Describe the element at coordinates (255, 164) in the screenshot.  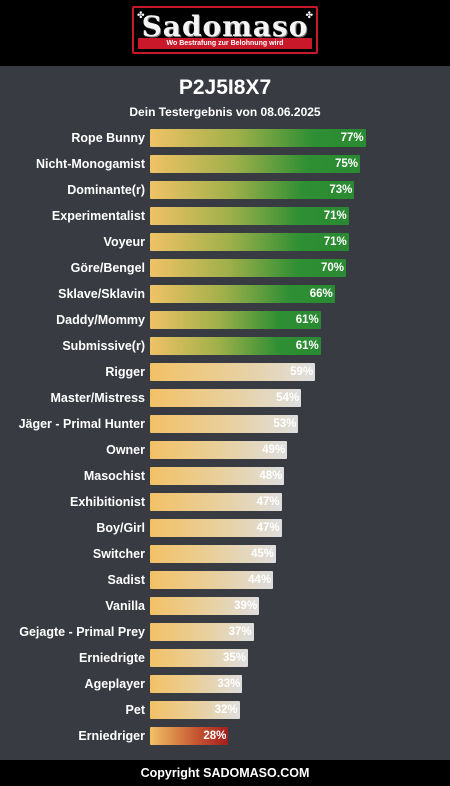
I see `result-bar: 75%` at that location.